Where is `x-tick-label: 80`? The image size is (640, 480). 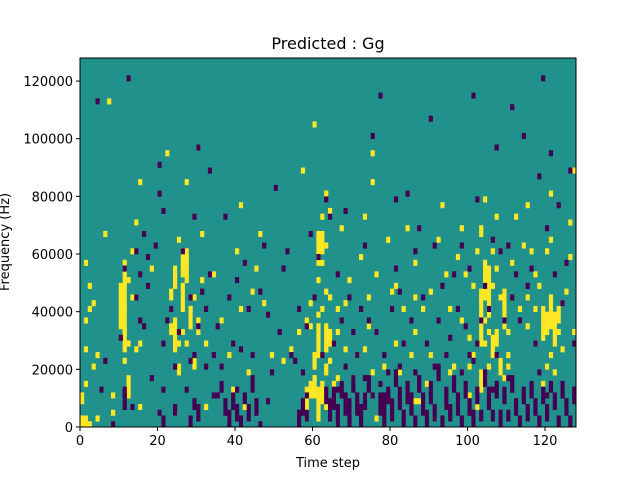
x-tick-label: 80 is located at coordinates (390, 441).